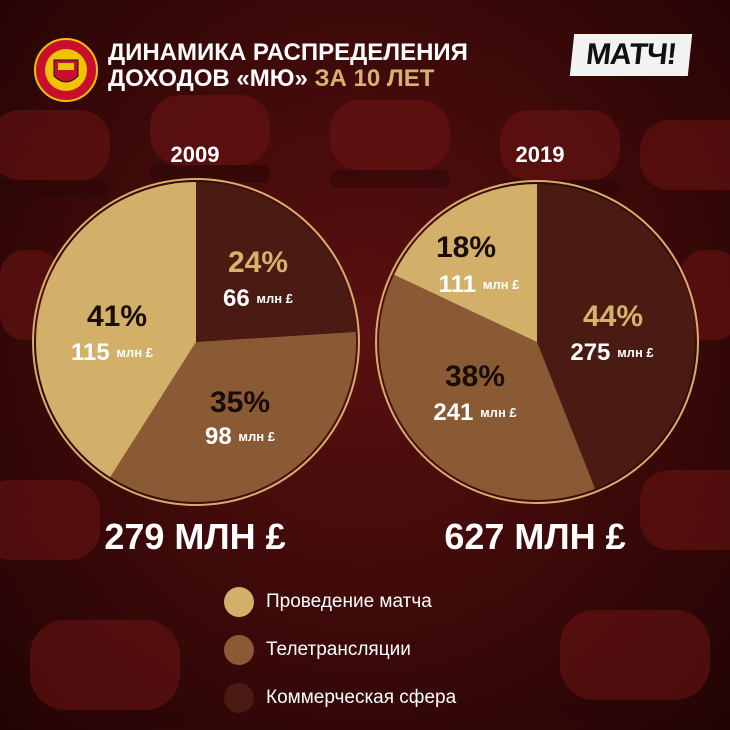  Describe the element at coordinates (540, 154) in the screenshot. I see `year-label-2019: 2019` at that location.